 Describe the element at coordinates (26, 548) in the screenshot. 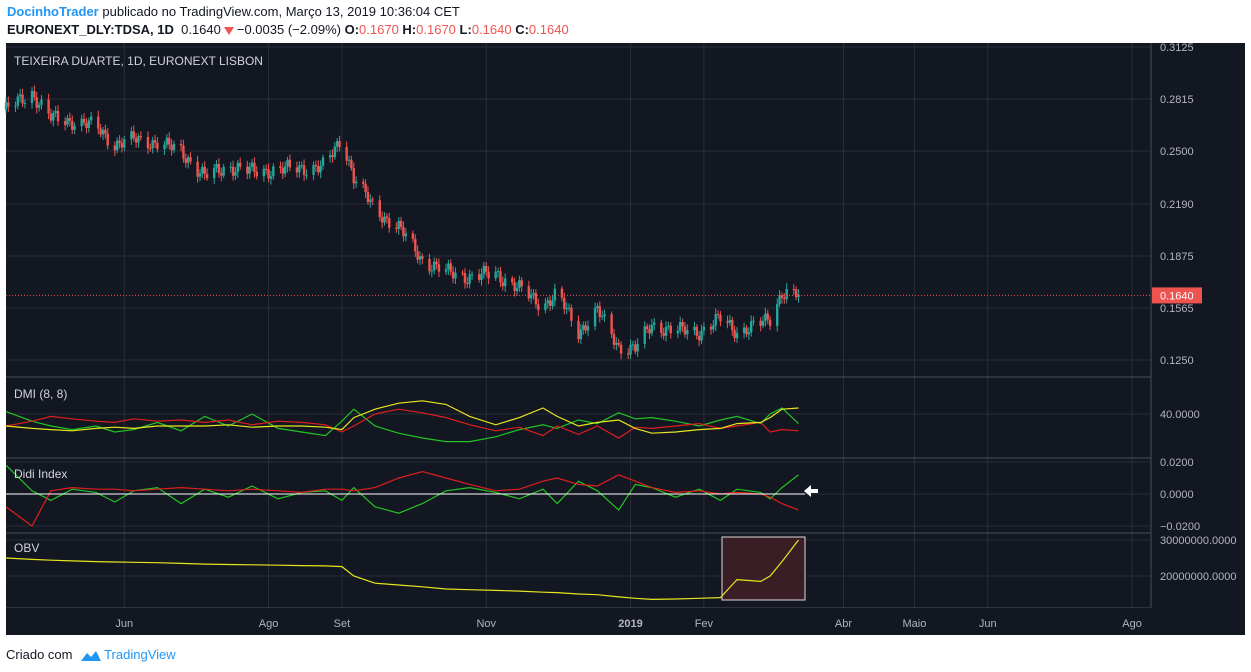

I see `obv-pane-title: OBV` at that location.